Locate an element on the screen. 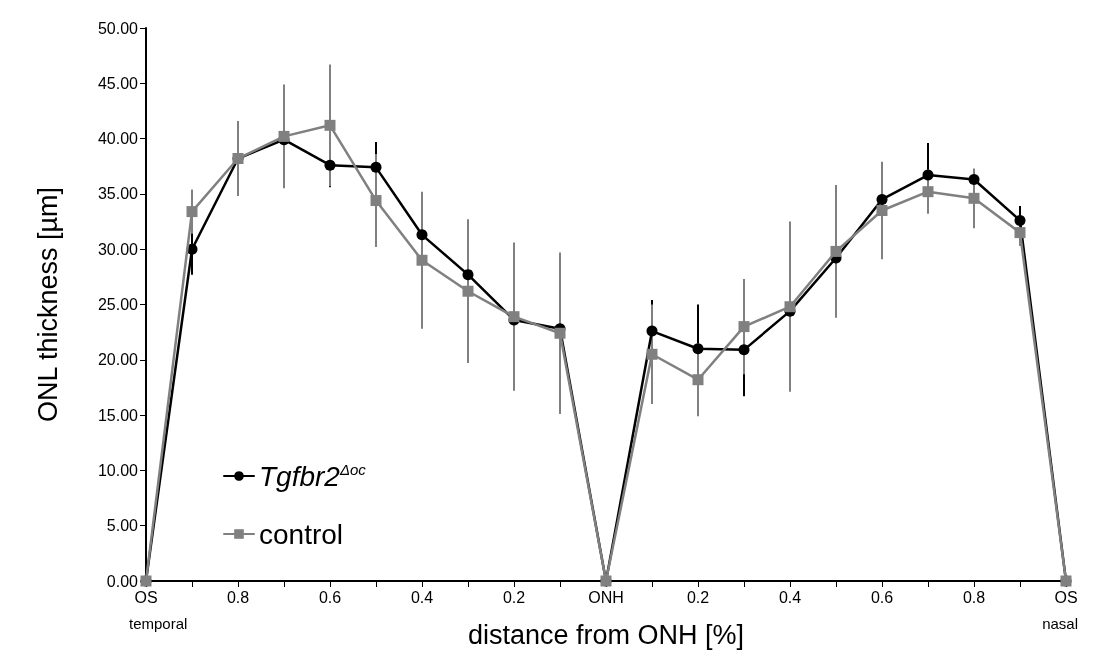  y-tick-label: 35.00 is located at coordinates (118, 194).